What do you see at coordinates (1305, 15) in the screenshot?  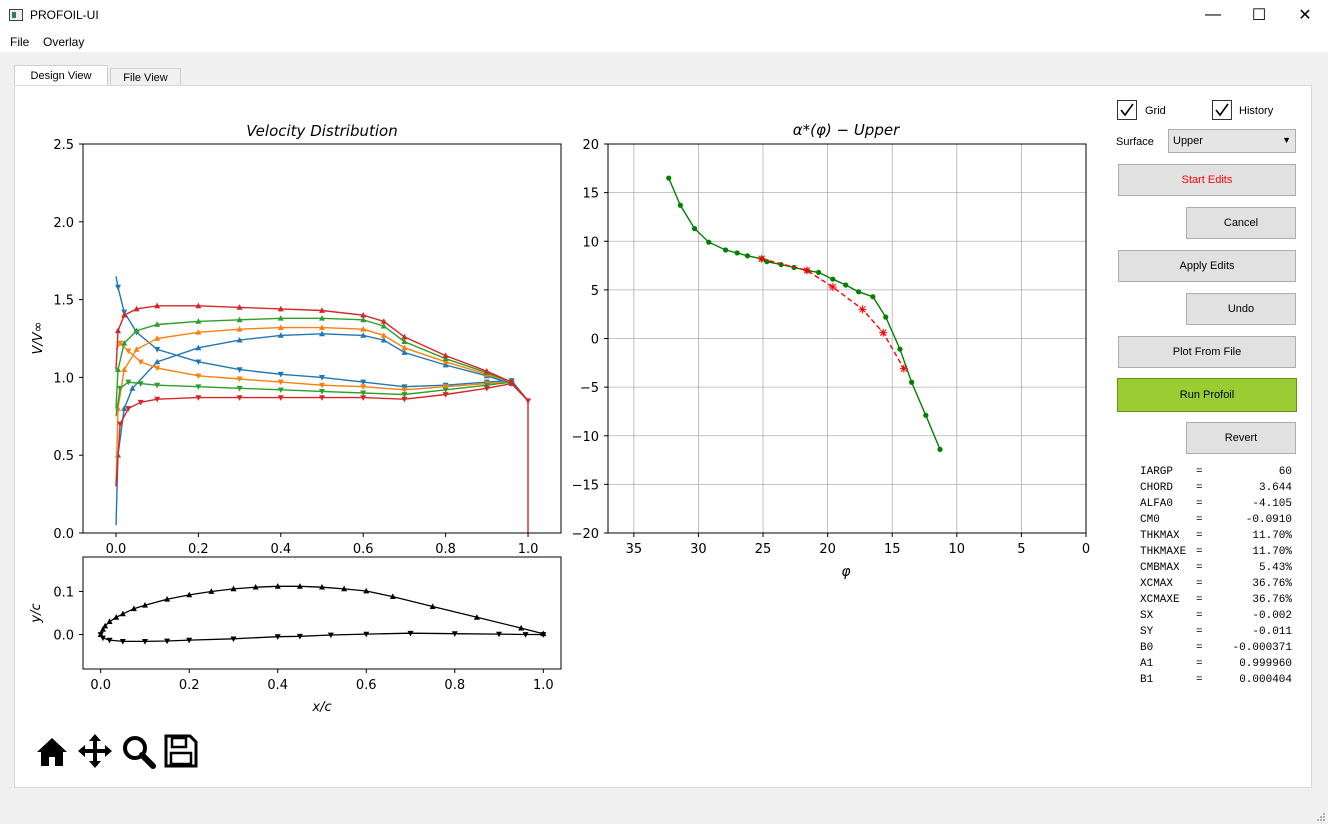 I see `close-button: ✕` at bounding box center [1305, 15].